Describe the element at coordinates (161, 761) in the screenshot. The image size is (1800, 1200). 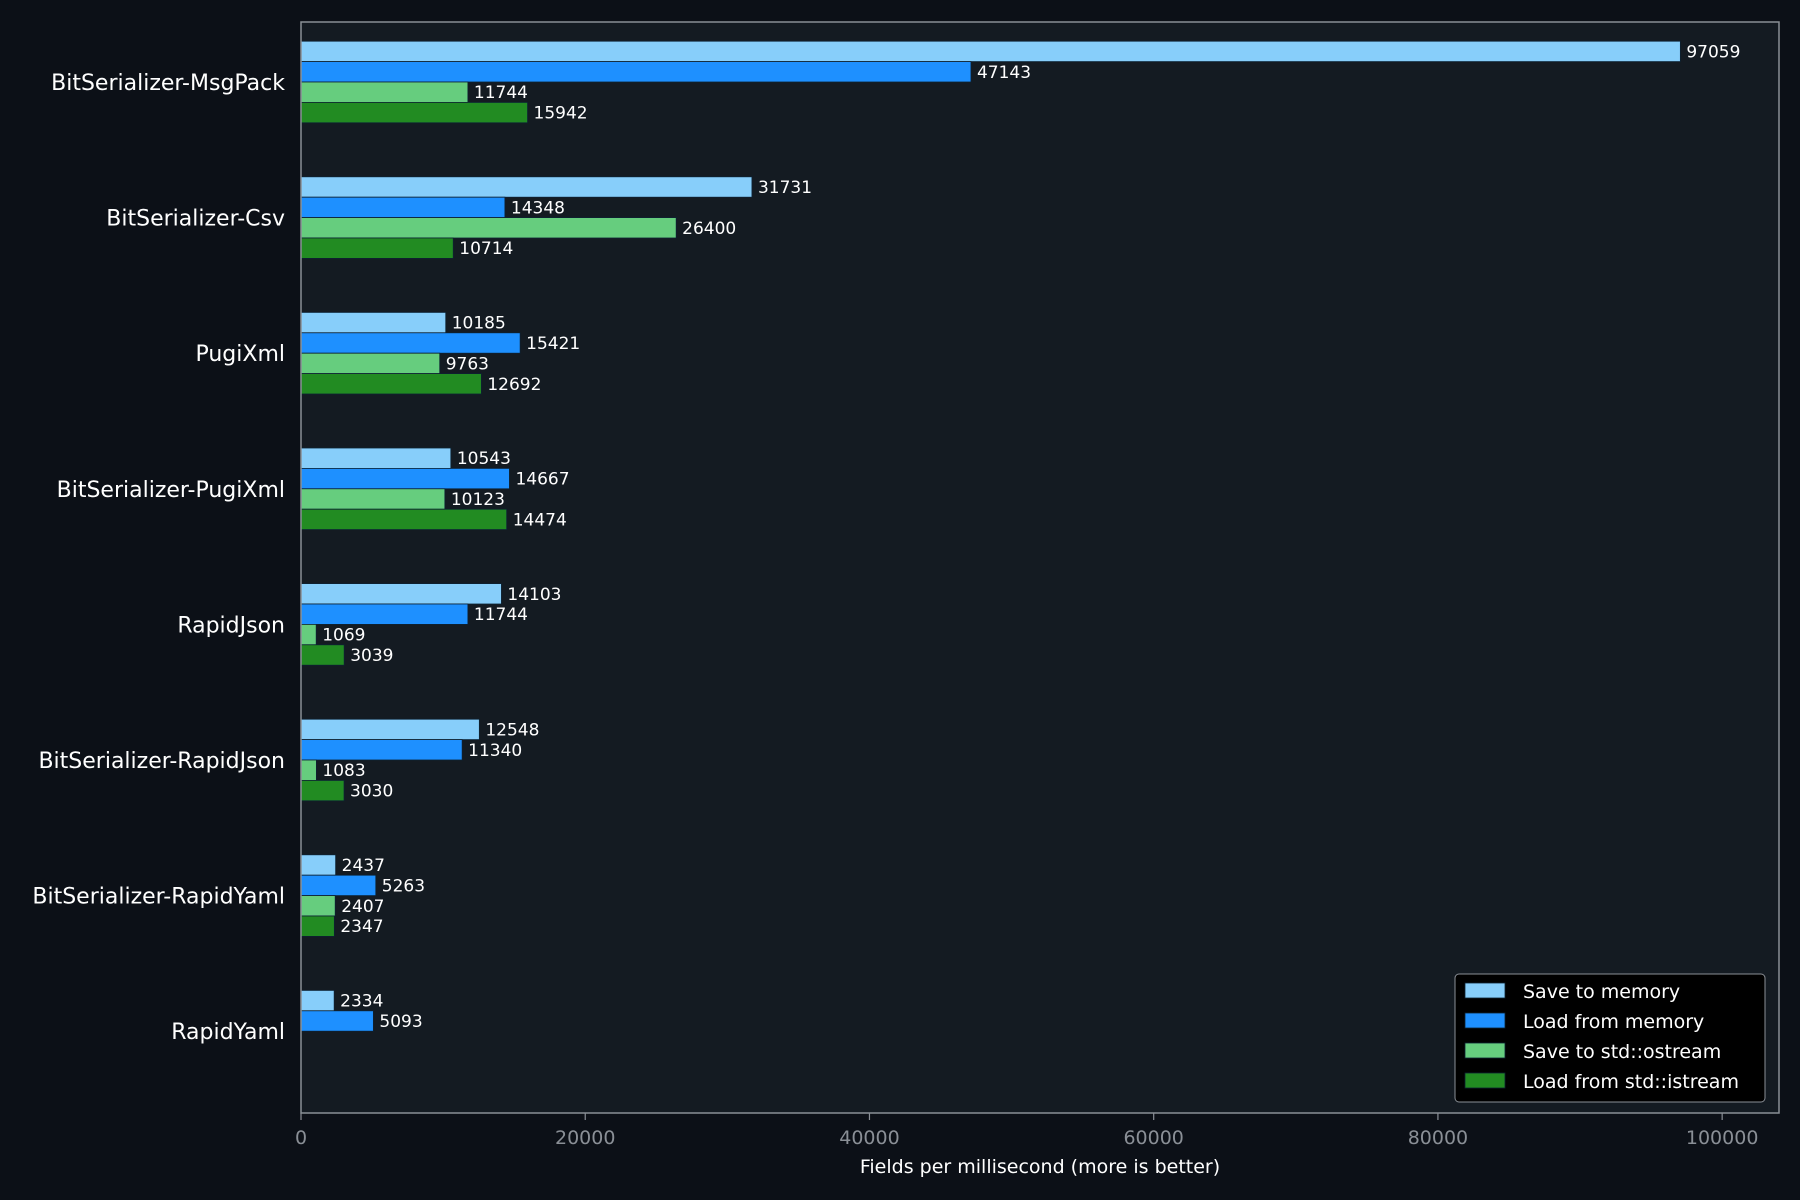
I see `category-label: BitSerializer-RapidJson` at that location.